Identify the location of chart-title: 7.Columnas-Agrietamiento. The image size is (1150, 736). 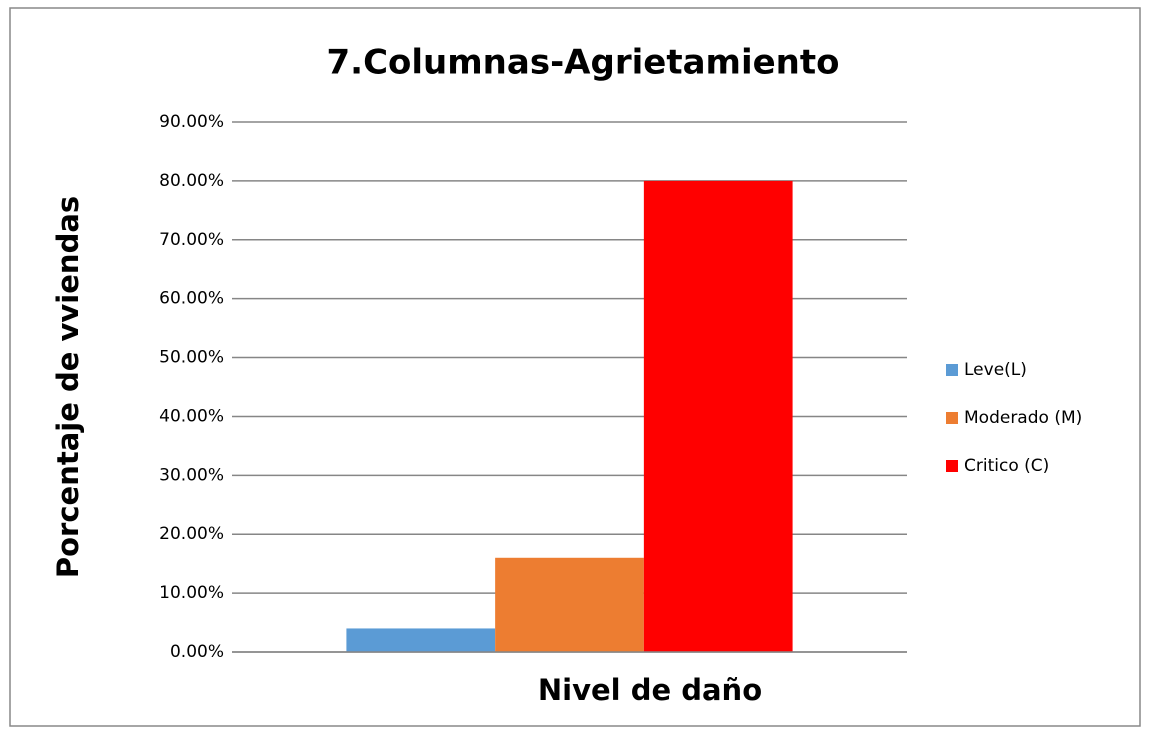
(583, 63).